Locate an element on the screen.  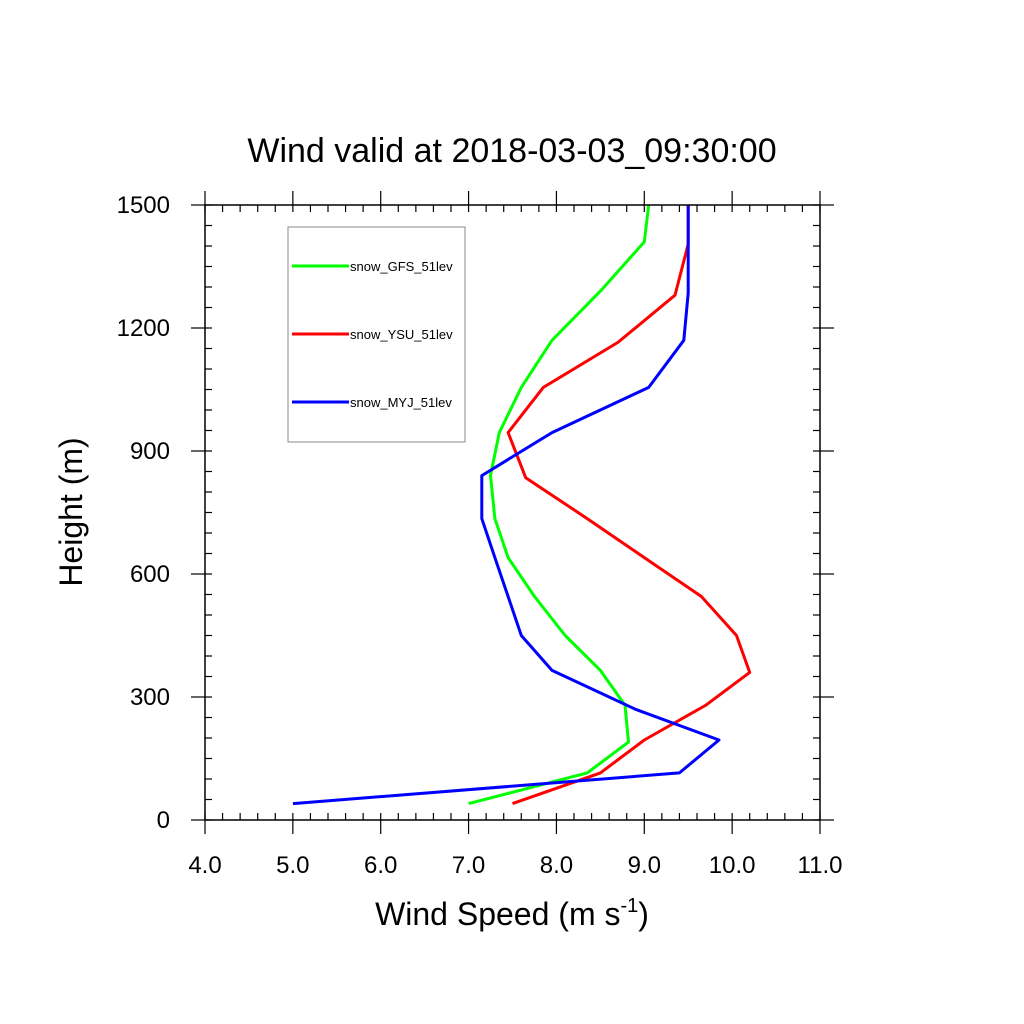
x-axis-label: Wind Speed (m s-1) is located at coordinates (512, 913).